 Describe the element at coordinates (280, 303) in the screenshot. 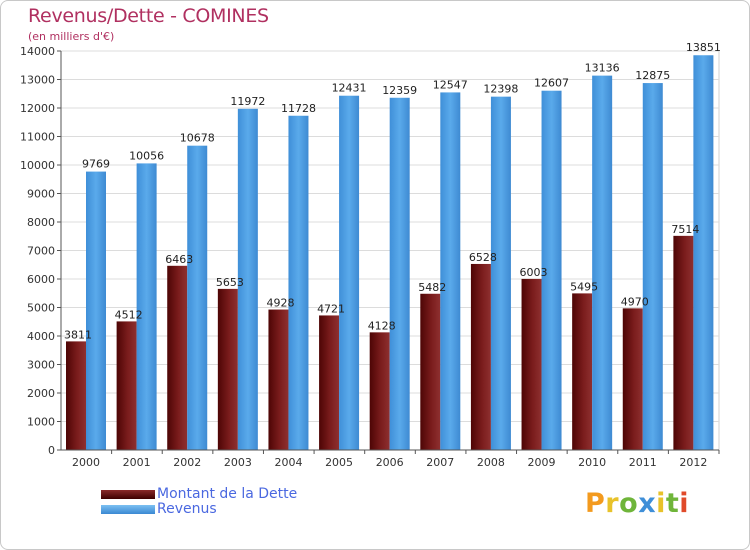

I see `data-label-debt-2004: 4928` at that location.